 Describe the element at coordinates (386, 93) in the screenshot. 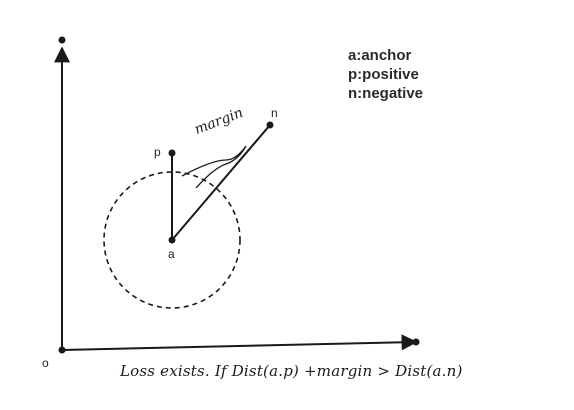

I see `legend-item-negative: n:negative` at that location.